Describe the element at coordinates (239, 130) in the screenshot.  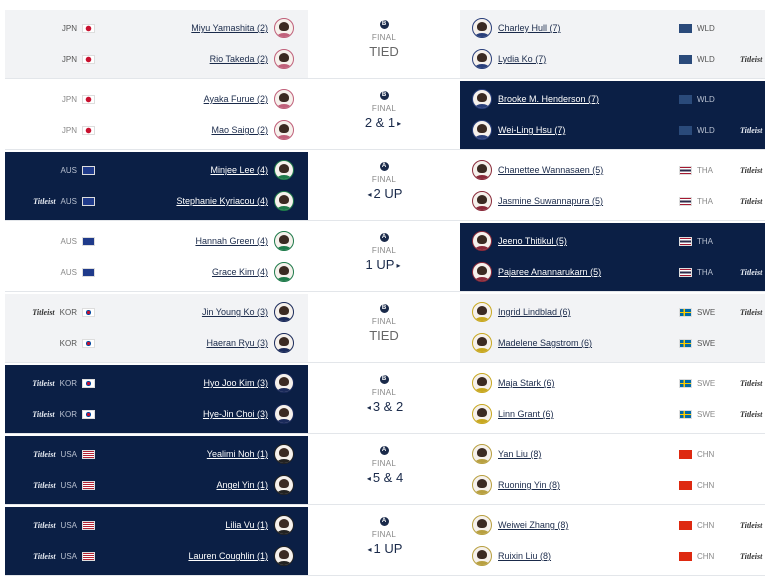
I see `player-name-link: Mao Saigo (2)` at that location.